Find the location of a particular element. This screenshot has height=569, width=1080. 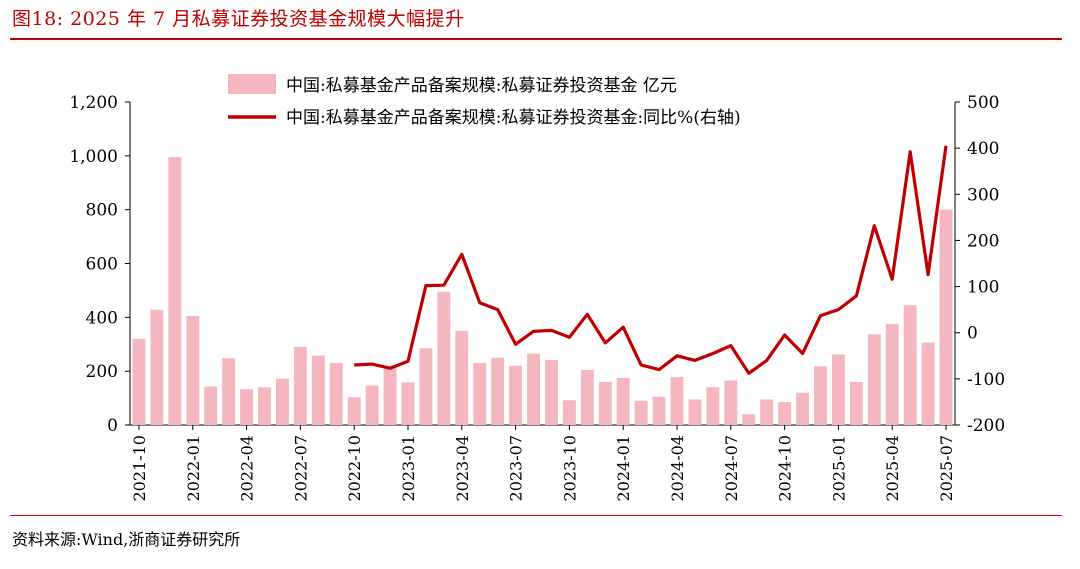

y-left-tick-label: 600 is located at coordinates (102, 265).